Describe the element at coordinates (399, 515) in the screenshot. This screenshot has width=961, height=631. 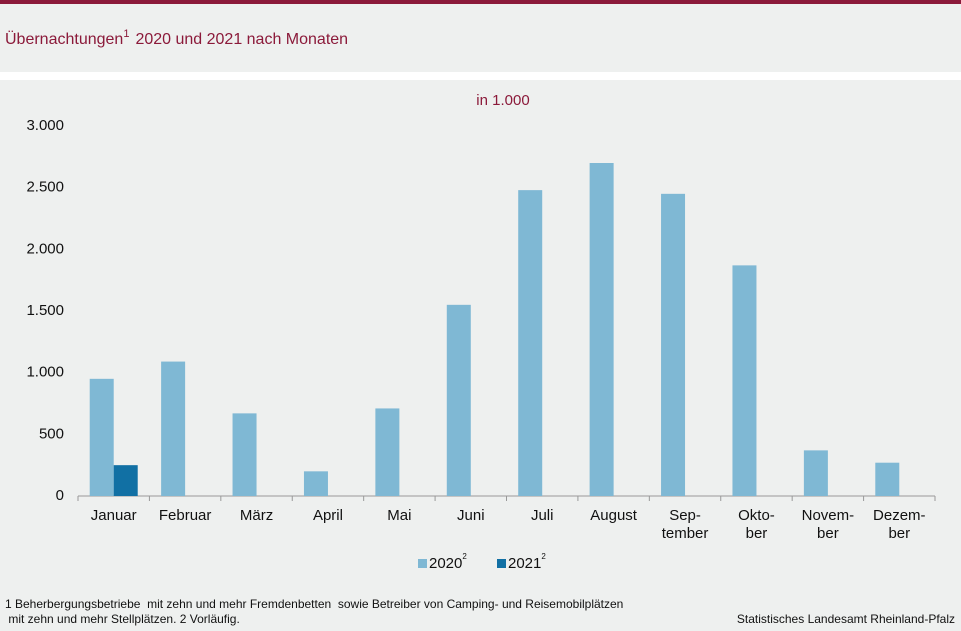
I see `x-tick-label: Mai` at that location.